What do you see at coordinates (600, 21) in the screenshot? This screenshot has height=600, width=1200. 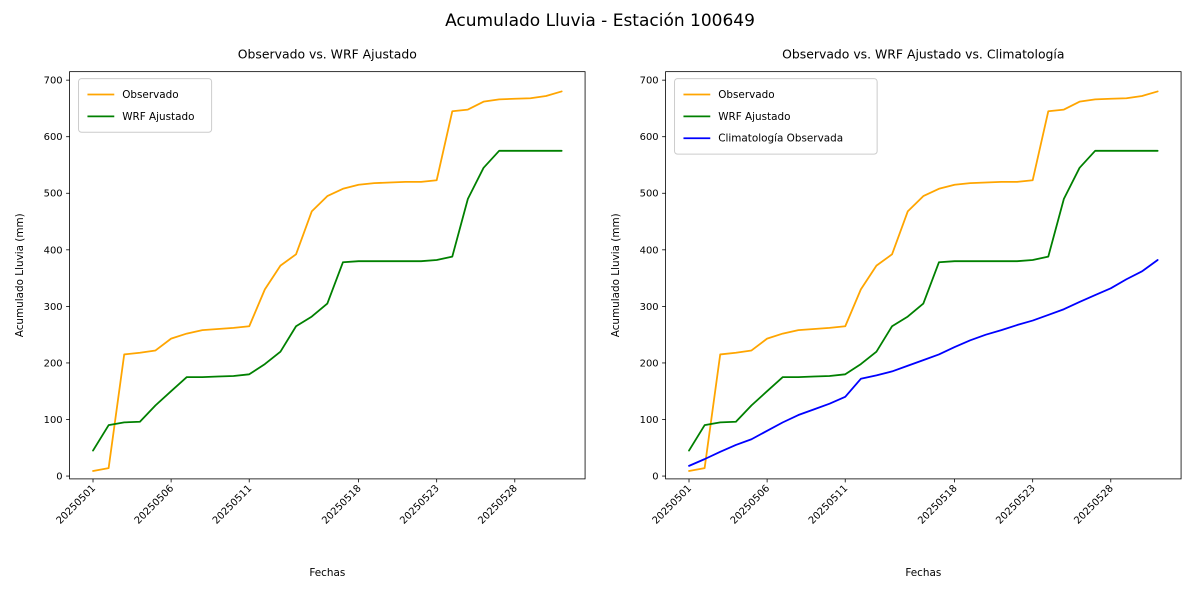 I see `figure-title: Acumulado Lluvia - Estación 100649` at bounding box center [600, 21].